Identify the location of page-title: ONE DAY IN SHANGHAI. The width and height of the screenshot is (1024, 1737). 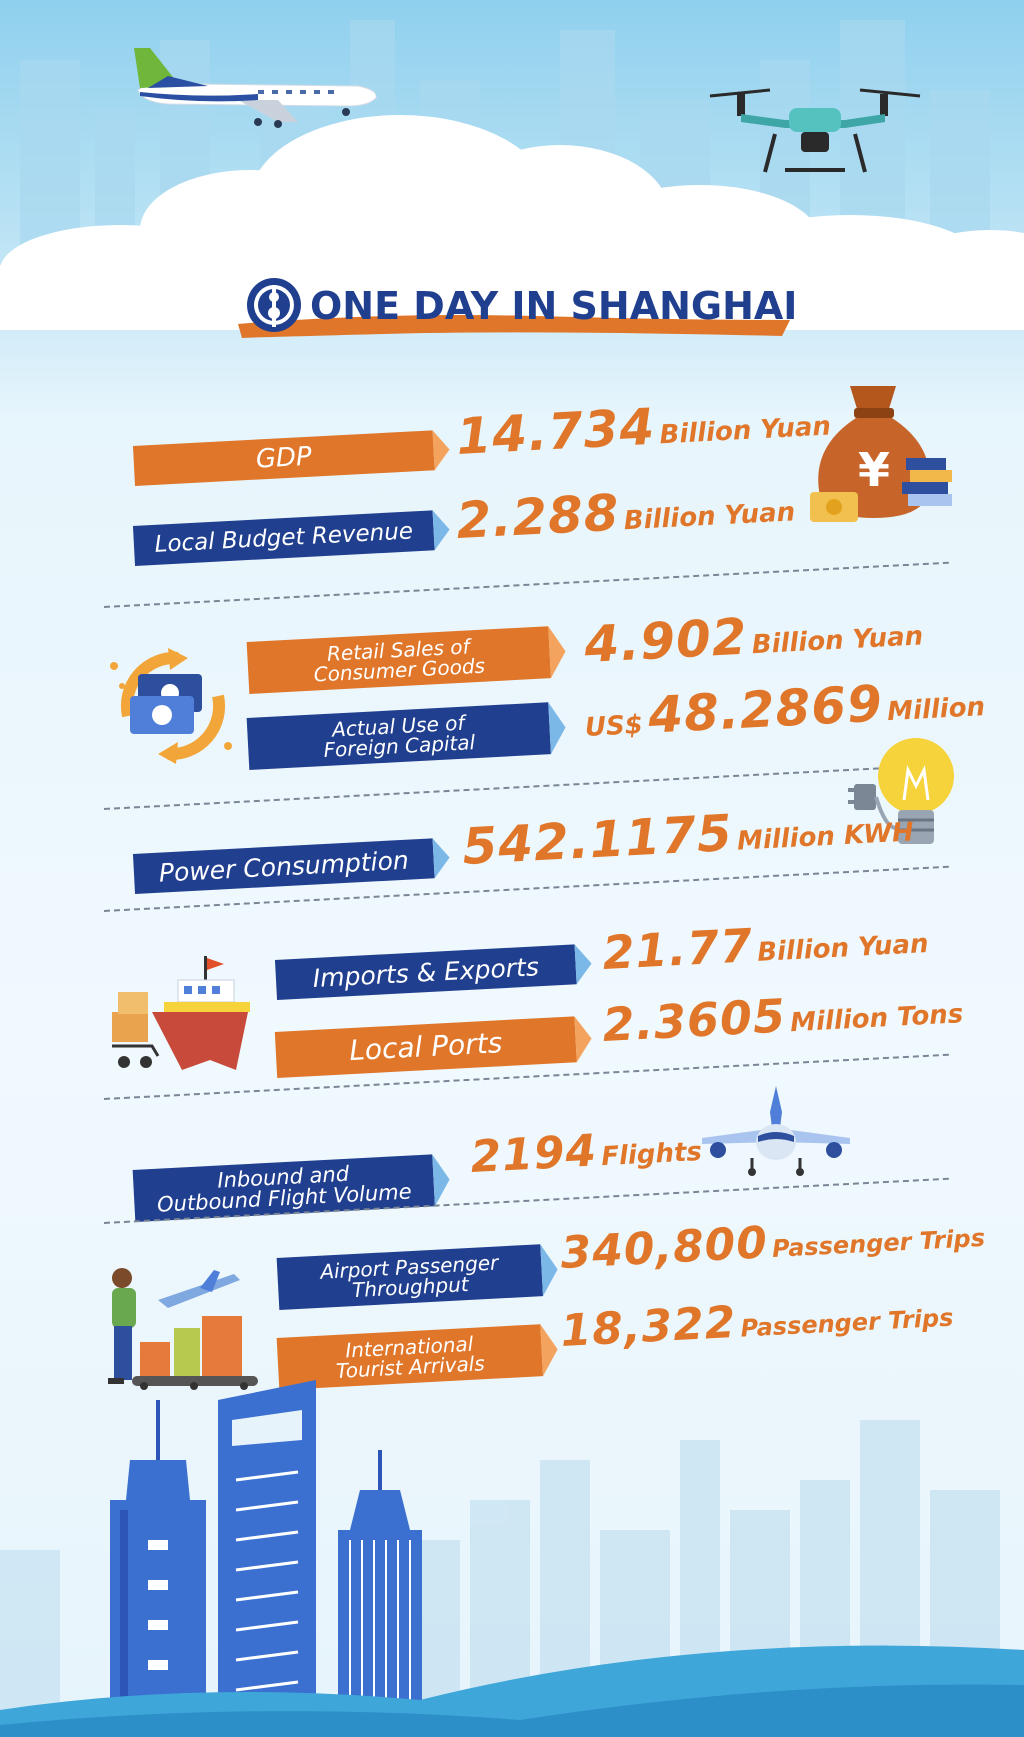
(554, 306).